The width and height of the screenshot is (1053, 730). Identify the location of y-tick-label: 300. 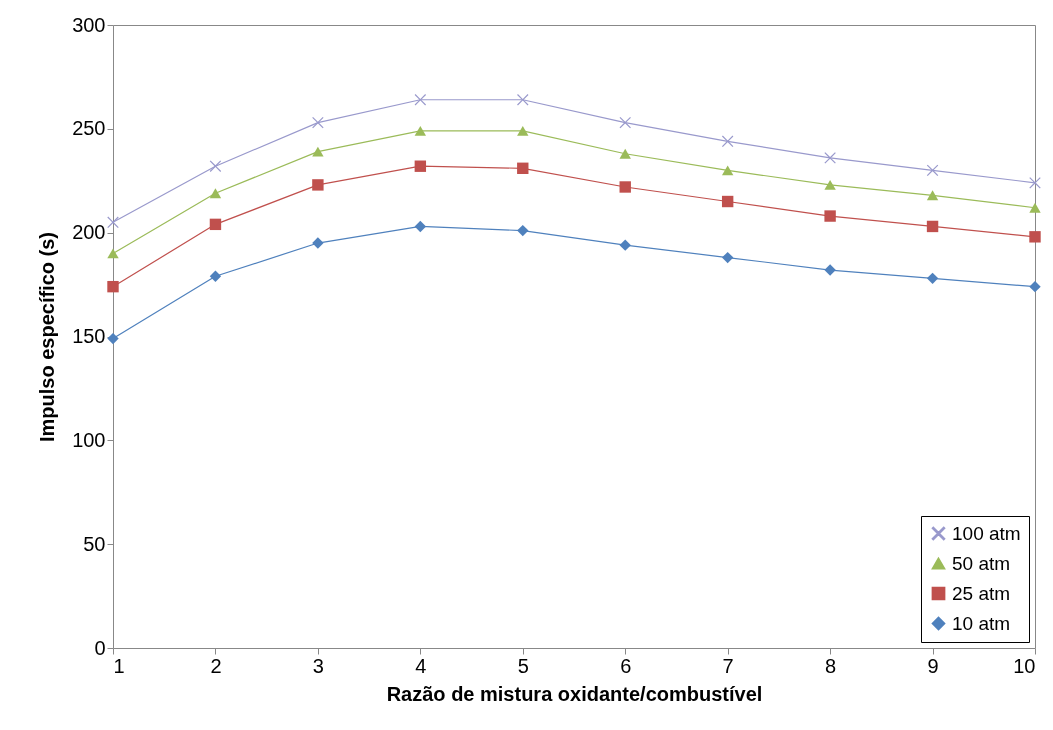
(89, 24).